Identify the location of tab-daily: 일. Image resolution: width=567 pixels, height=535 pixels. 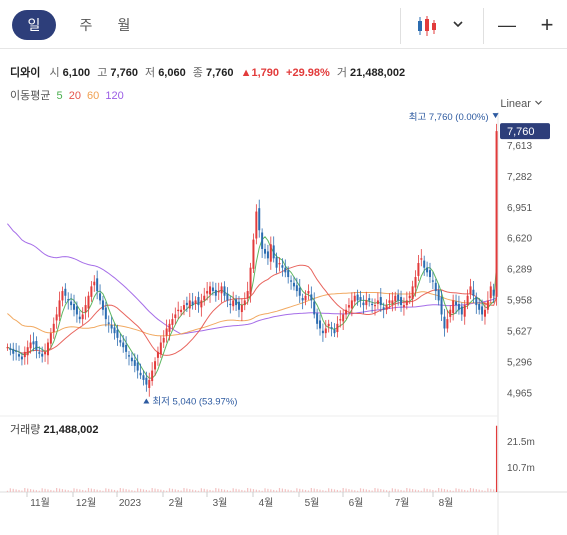
(34, 25).